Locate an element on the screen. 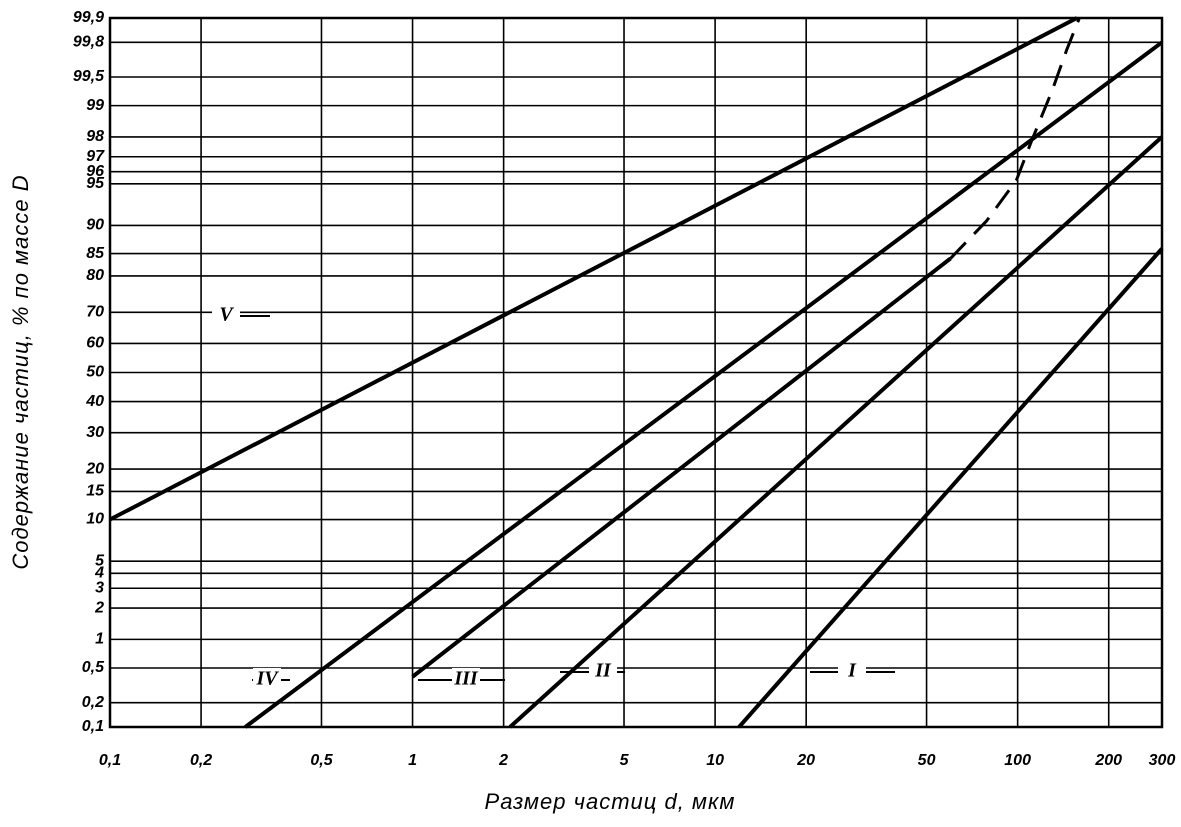 This screenshot has width=1181, height=827. series-label: IV is located at coordinates (267, 679).